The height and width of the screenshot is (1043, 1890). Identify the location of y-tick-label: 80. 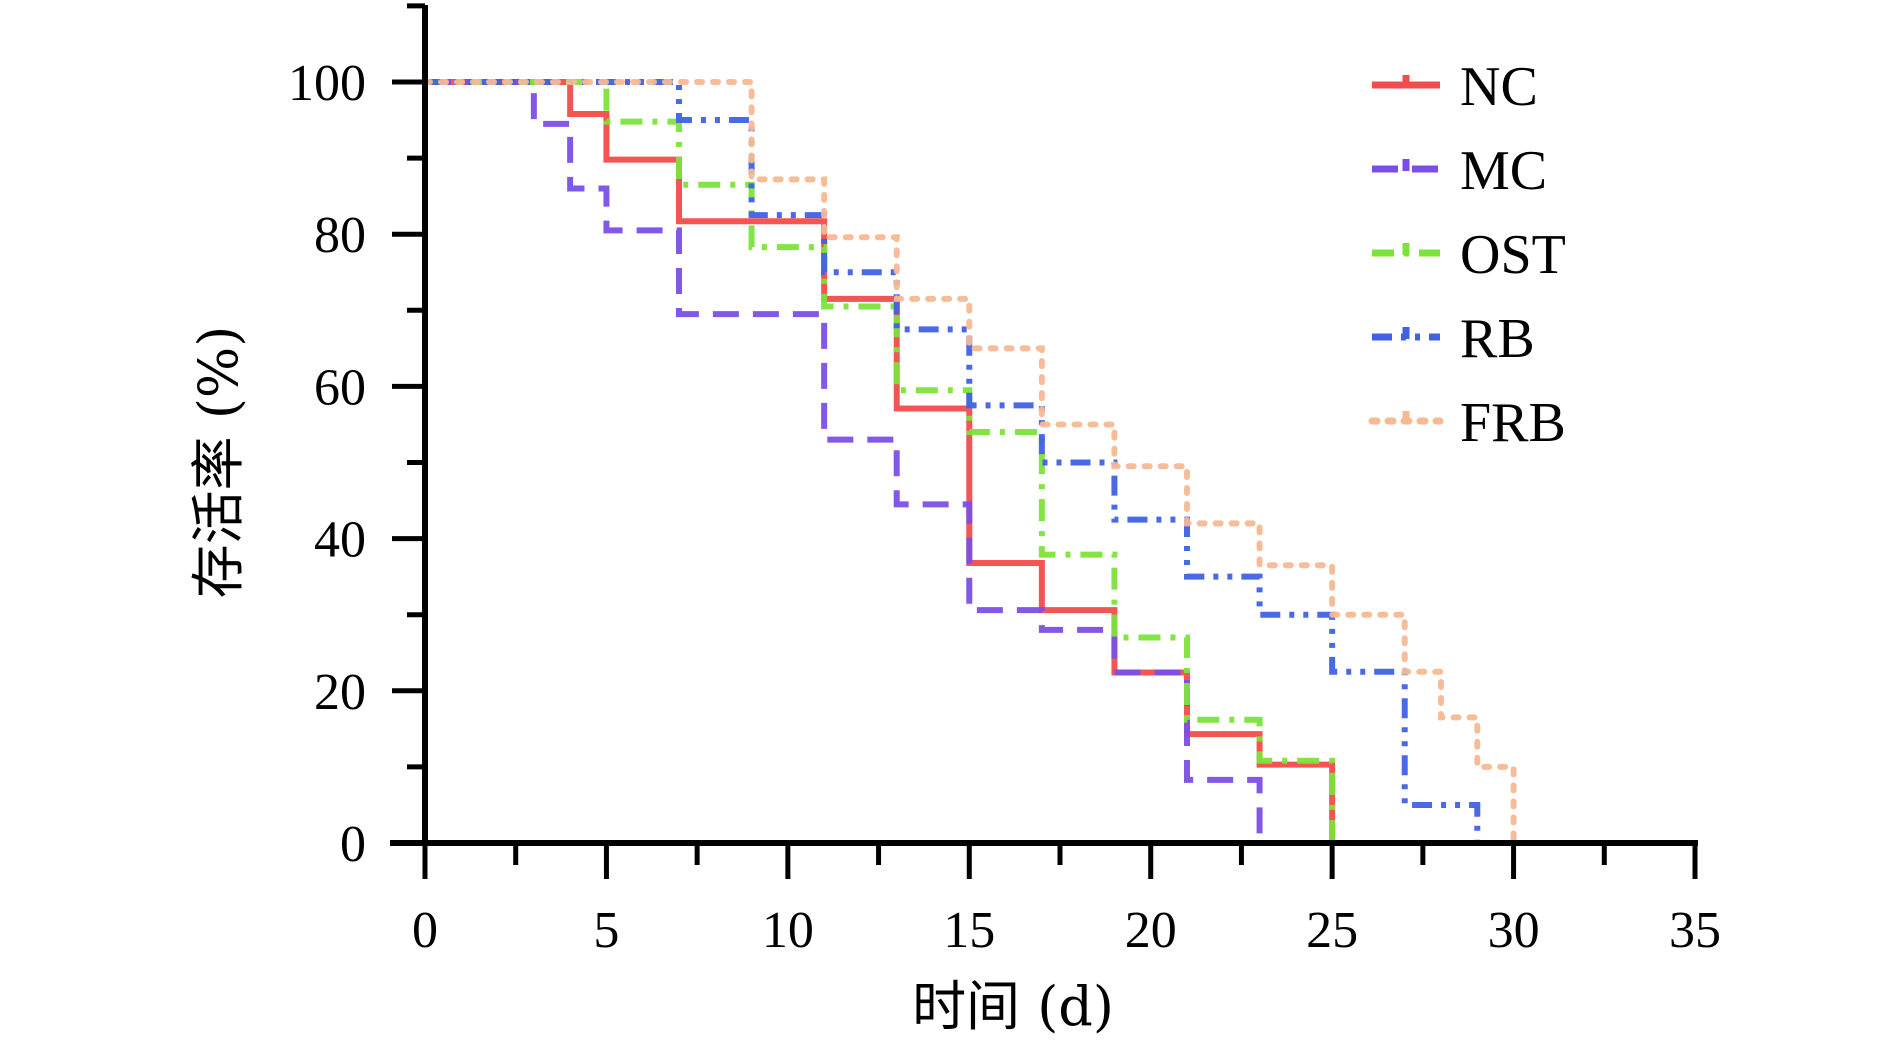
(340, 235).